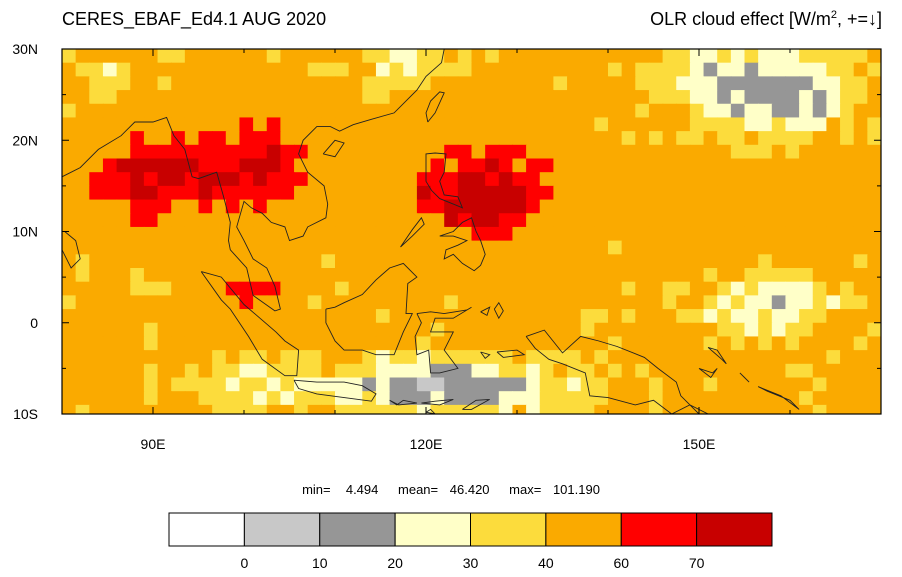 The width and height of the screenshot is (902, 577). Describe the element at coordinates (469, 489) in the screenshot. I see `stat-mean-value: 46.420` at that location.